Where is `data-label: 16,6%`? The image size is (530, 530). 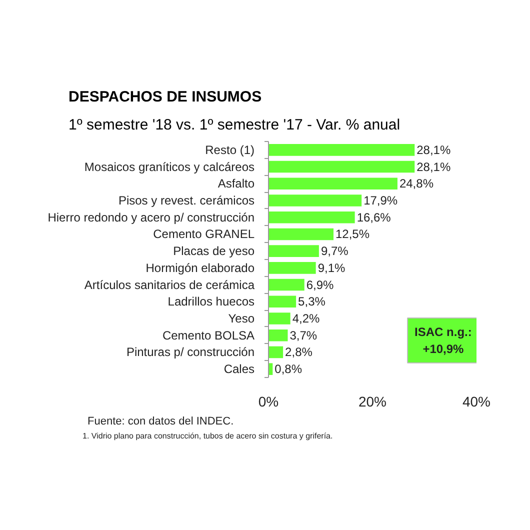
data-label: 16,6% is located at coordinates (374, 217).